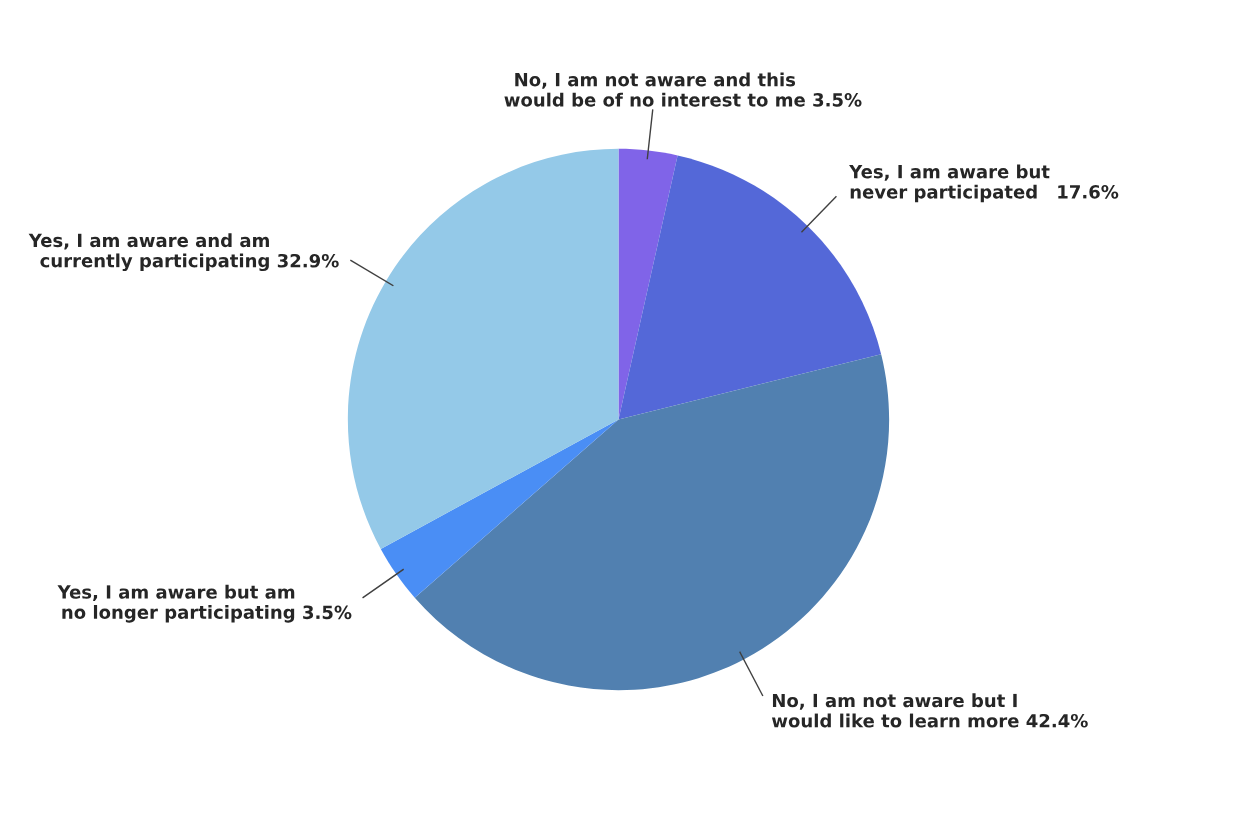 This screenshot has height=839, width=1237. Describe the element at coordinates (176, 603) in the screenshot. I see `slice-label: Yes, I am aware but am no longer participating` at that location.